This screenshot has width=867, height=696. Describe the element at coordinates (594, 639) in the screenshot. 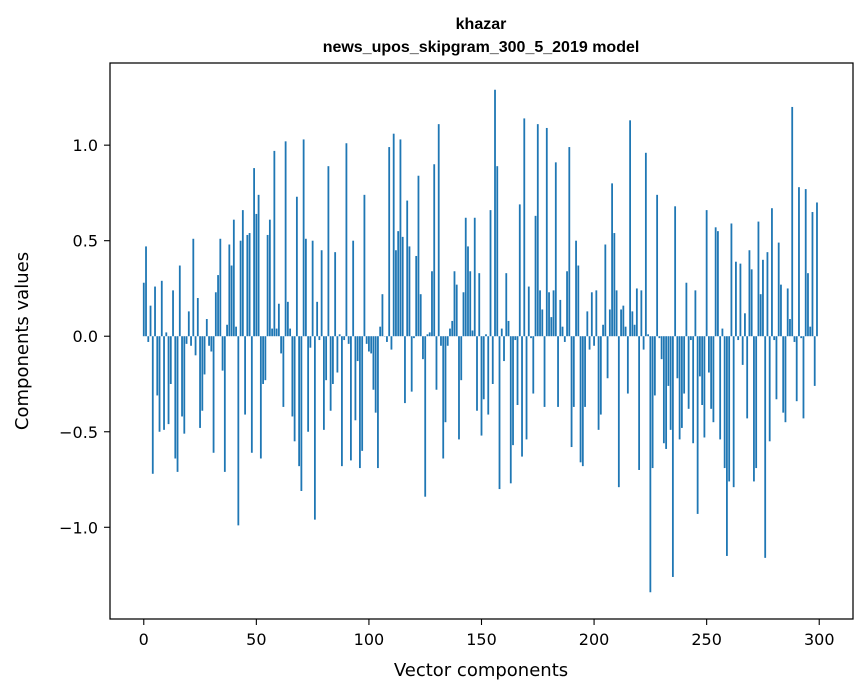

I see `x-tick-label: 200` at that location.